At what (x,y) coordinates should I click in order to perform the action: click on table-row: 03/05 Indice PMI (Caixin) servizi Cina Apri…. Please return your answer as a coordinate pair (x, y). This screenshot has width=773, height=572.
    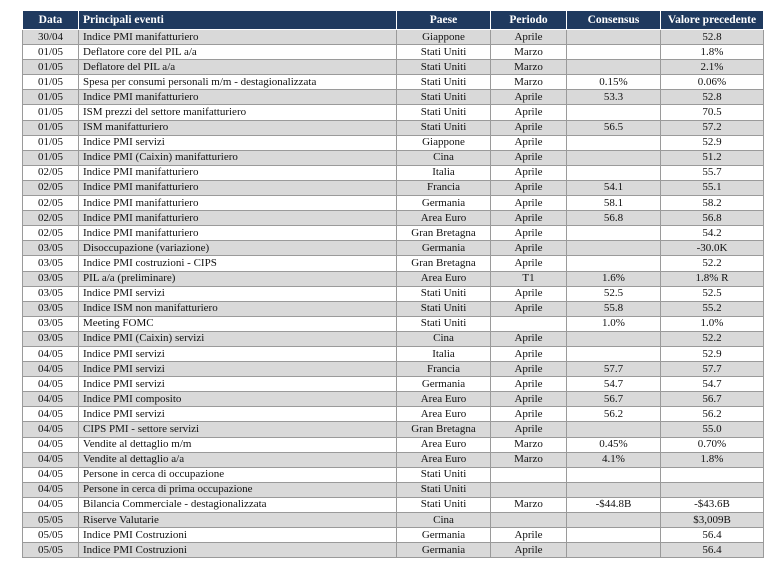
    Looking at the image, I should click on (393, 338).